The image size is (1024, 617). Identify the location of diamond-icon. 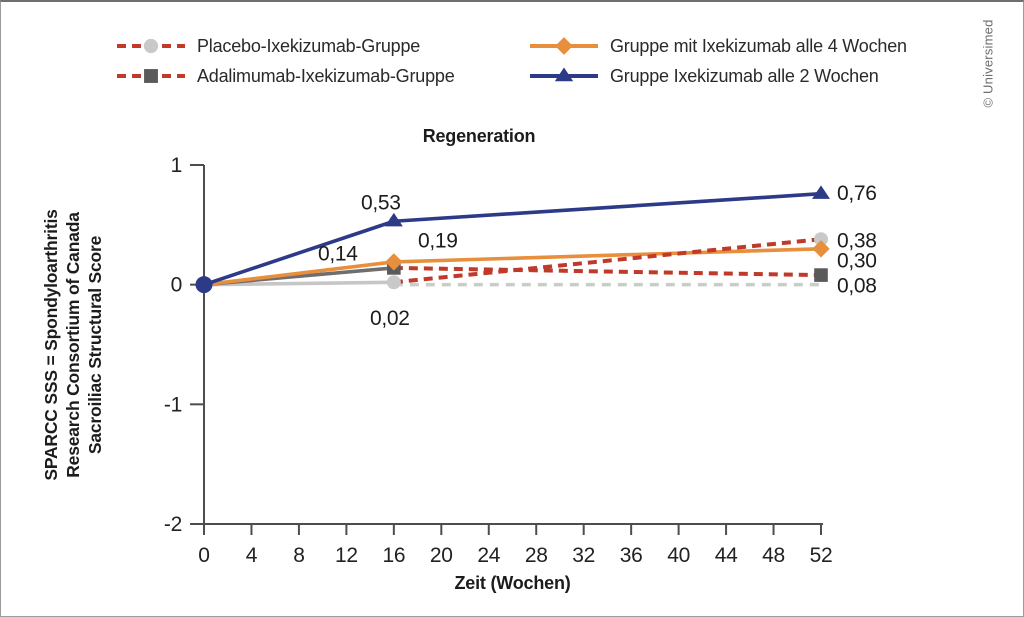
(564, 46).